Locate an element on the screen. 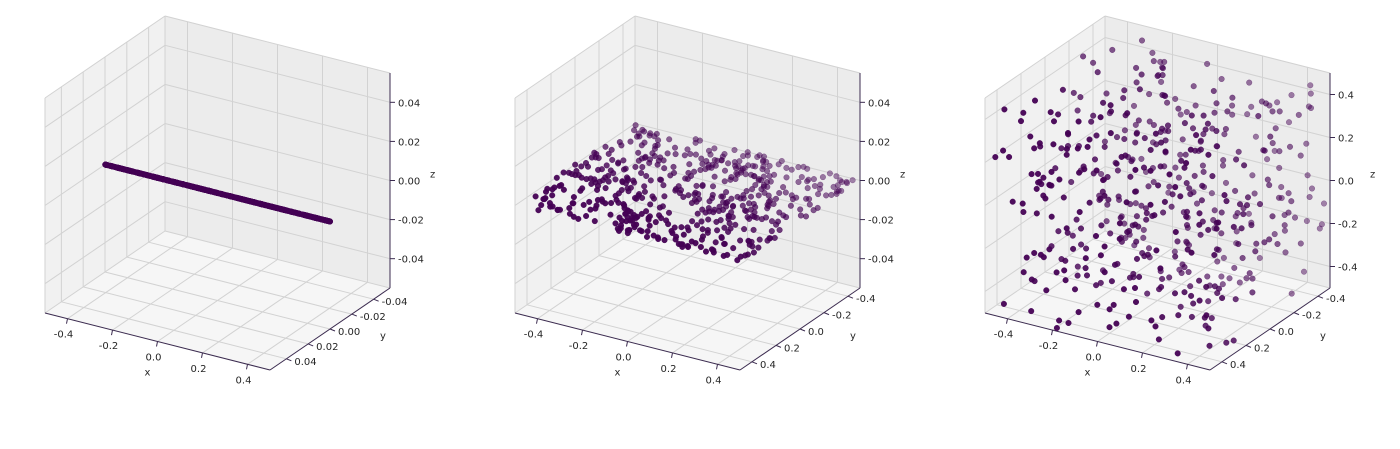  z-tick-label: -0.02 is located at coordinates (411, 221).